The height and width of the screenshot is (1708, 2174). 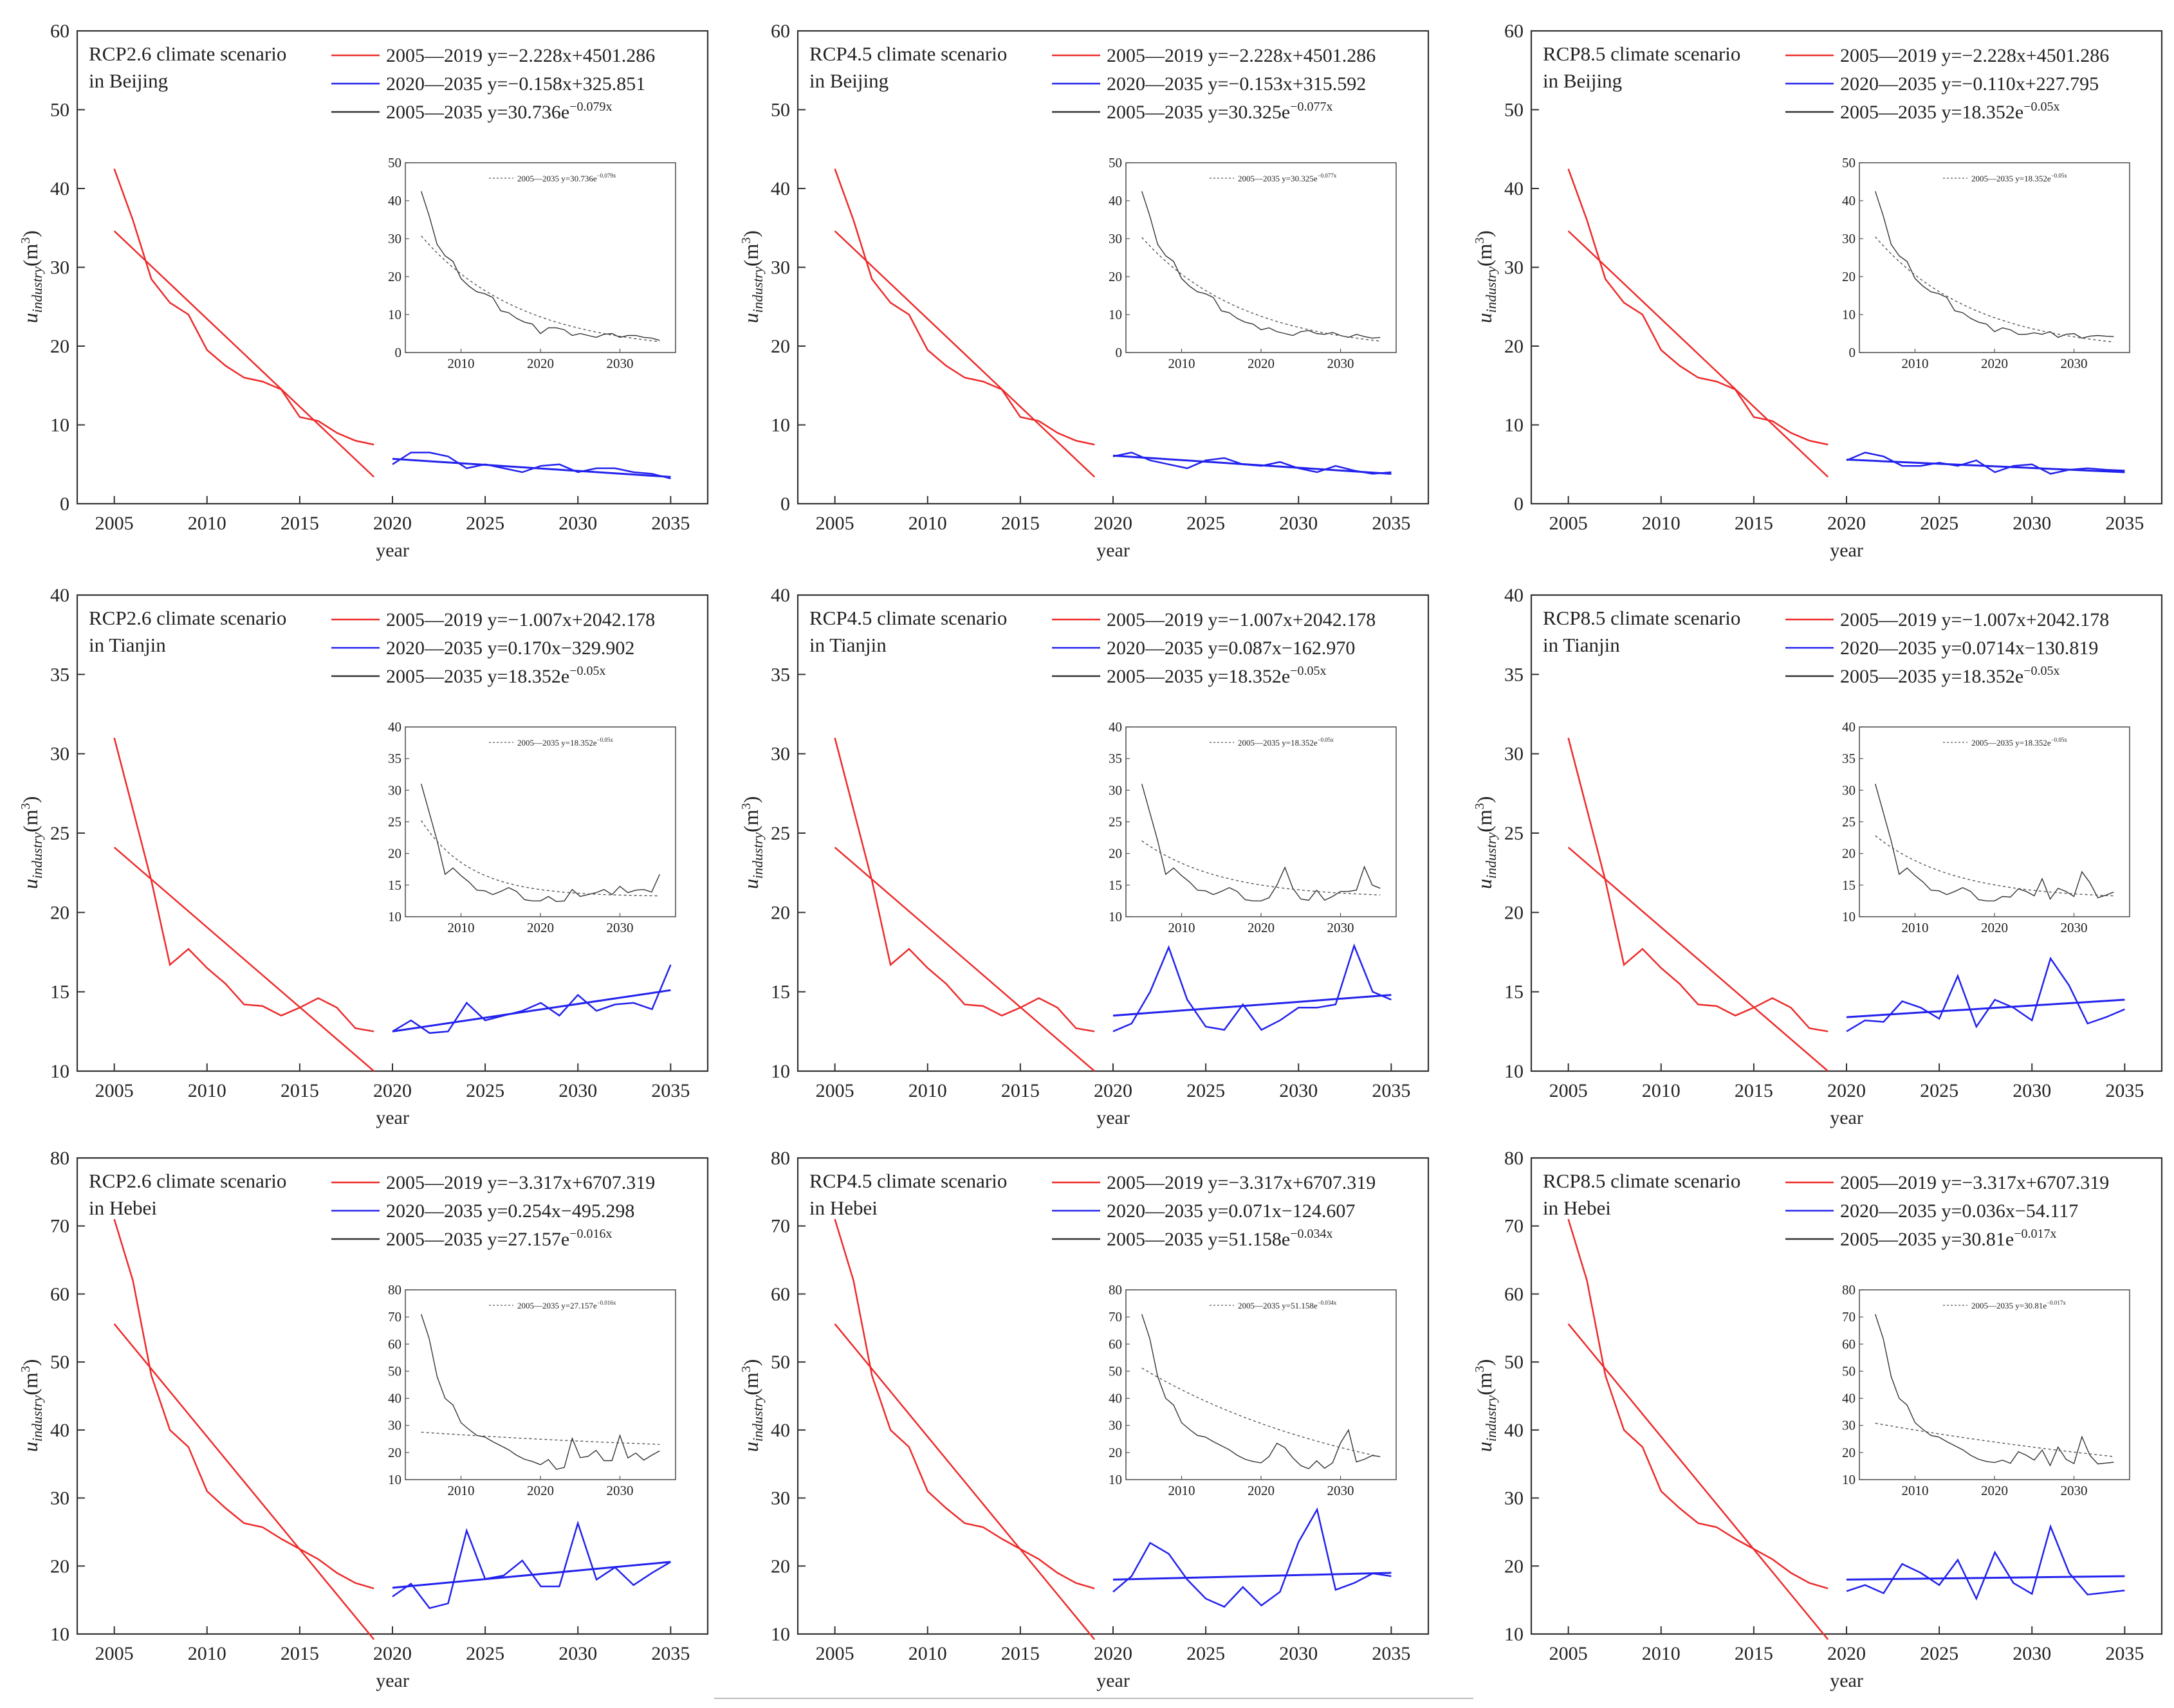 What do you see at coordinates (1849, 1425) in the screenshot?
I see `inset-y-tick-label: 30` at bounding box center [1849, 1425].